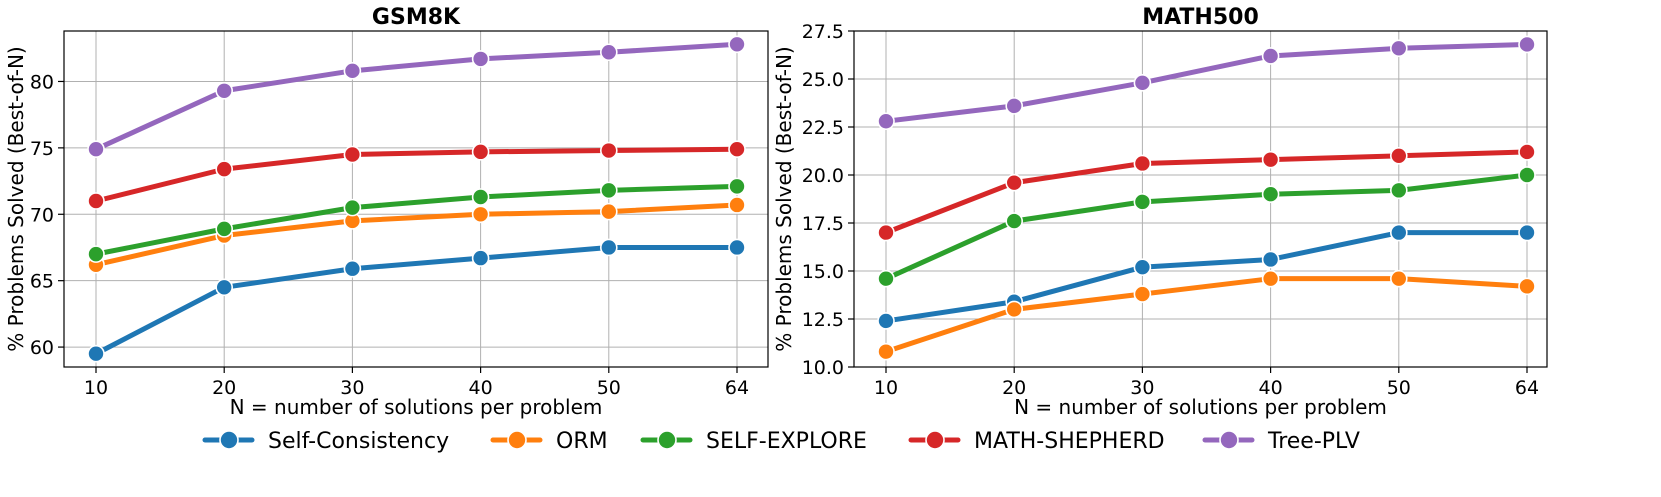 This screenshot has height=497, width=1661. What do you see at coordinates (823, 272) in the screenshot?
I see `y-tick-label: 15.0` at bounding box center [823, 272].